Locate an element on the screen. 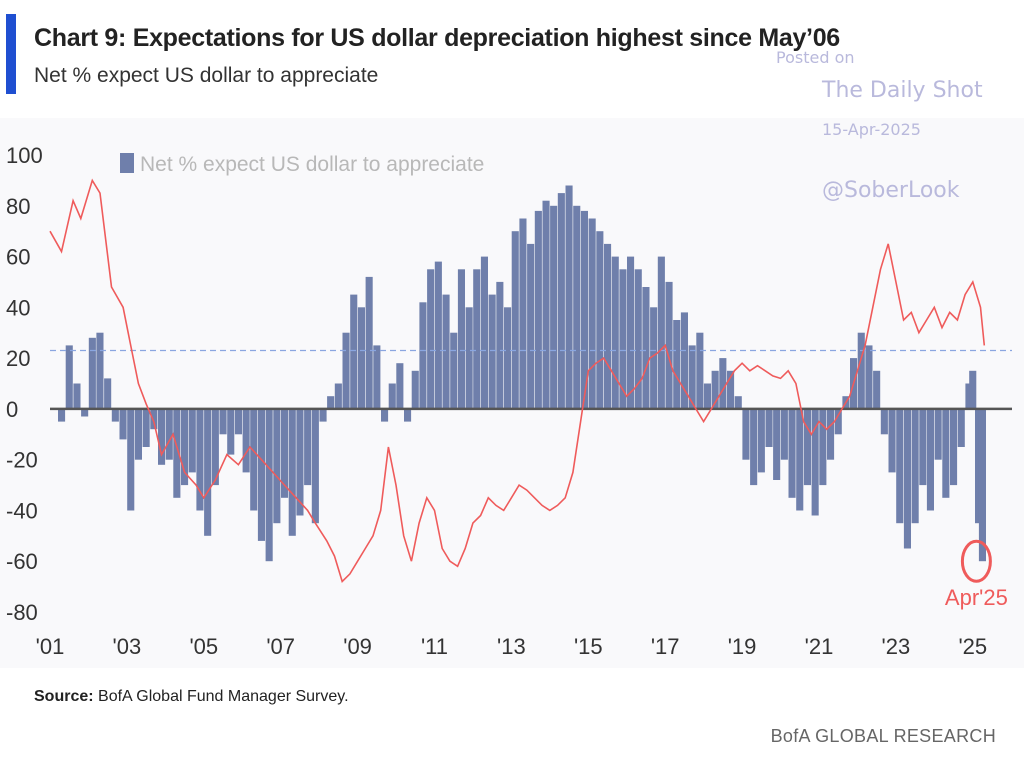 This screenshot has height=768, width=1024. x-tick-label: '05 is located at coordinates (203, 646).